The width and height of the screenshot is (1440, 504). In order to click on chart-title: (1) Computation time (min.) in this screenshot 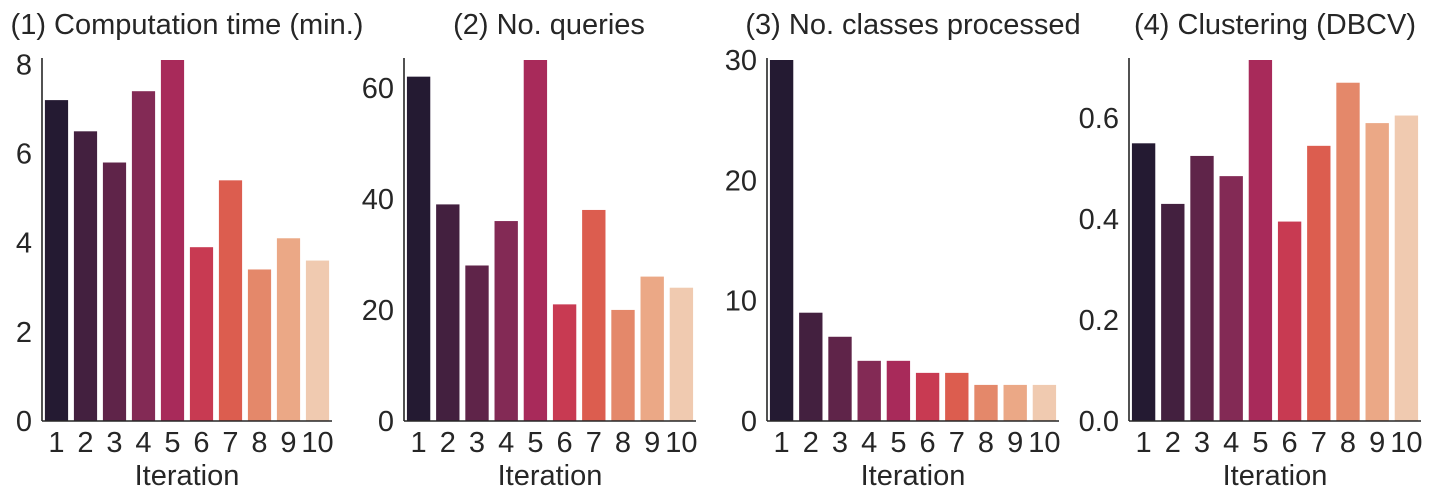, I will do `click(187, 25)`.